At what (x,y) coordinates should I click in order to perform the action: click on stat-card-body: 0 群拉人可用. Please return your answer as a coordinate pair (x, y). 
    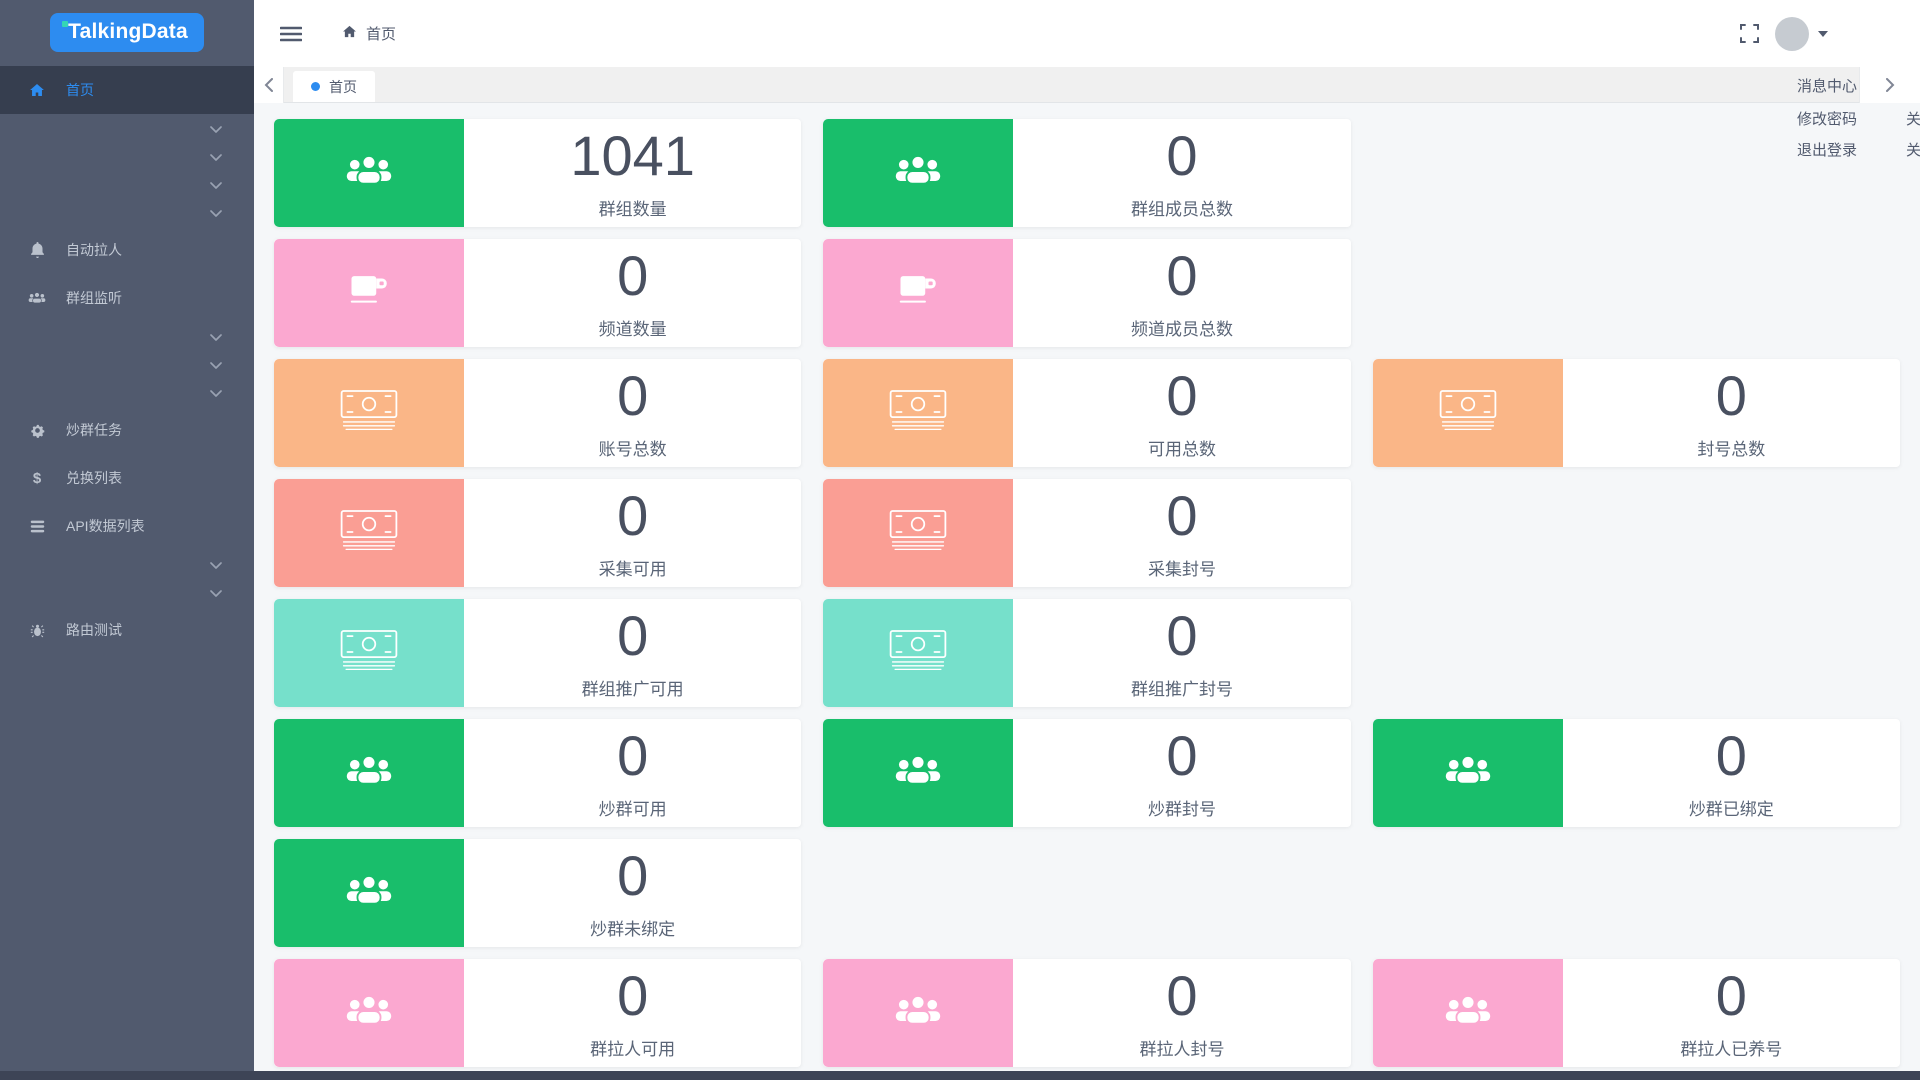
    Looking at the image, I should click on (632, 1013).